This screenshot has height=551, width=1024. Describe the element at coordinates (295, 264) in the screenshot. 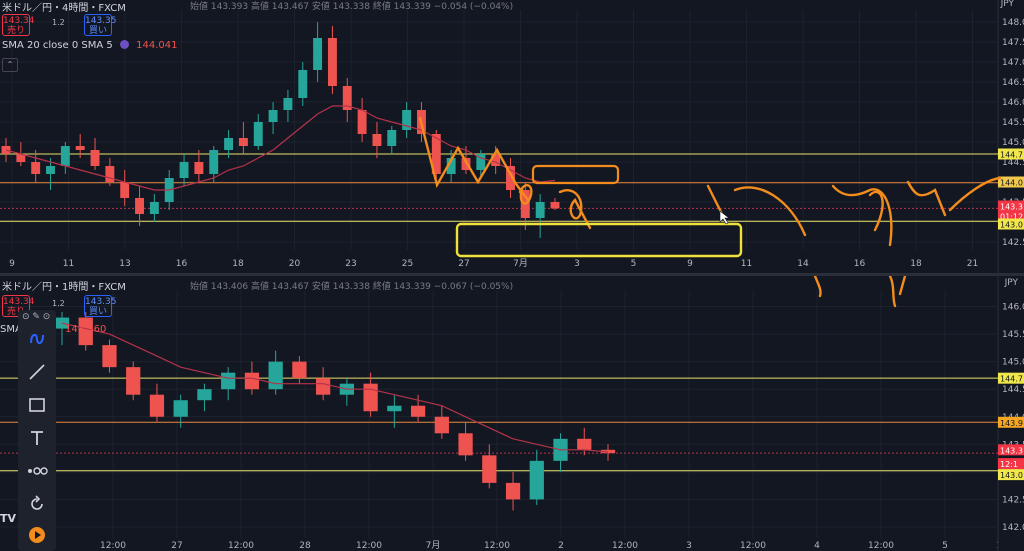

I see `x-axis-tick-label: 20` at that location.